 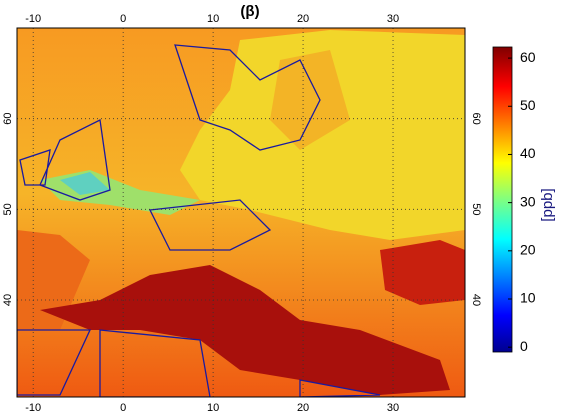 What do you see at coordinates (528, 57) in the screenshot?
I see `colorbar-tick-label: 60` at bounding box center [528, 57].